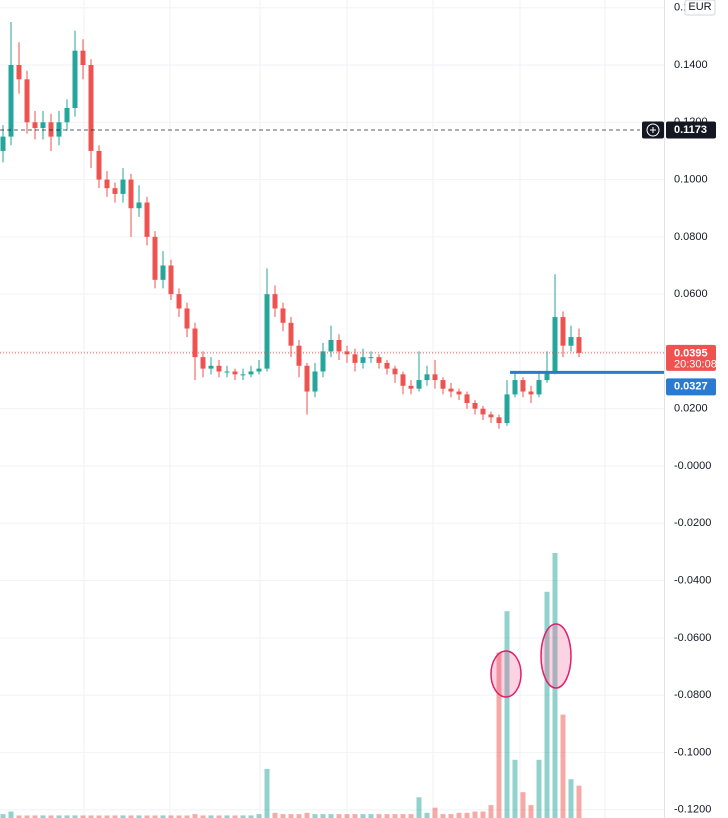 This screenshot has width=728, height=818. What do you see at coordinates (692, 752) in the screenshot?
I see `y-tick-label: -0.1000` at bounding box center [692, 752].